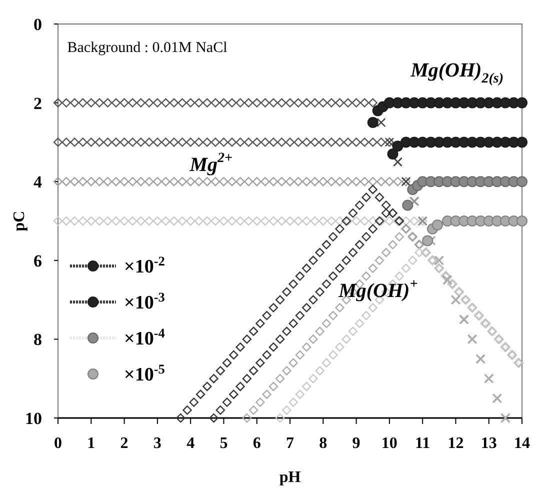 The width and height of the screenshot is (542, 496). I want to click on y-tick-label: 8, so click(38, 340).